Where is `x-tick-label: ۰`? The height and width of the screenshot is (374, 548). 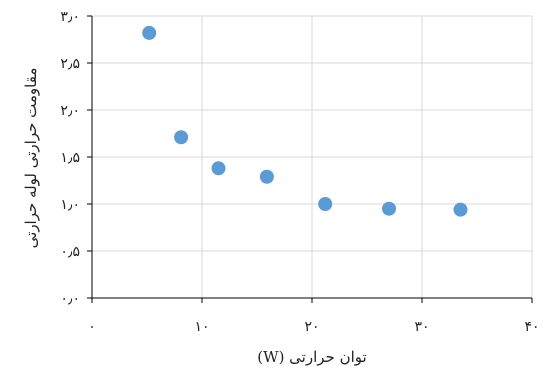
x-tick-label: ۰ is located at coordinates (92, 327).